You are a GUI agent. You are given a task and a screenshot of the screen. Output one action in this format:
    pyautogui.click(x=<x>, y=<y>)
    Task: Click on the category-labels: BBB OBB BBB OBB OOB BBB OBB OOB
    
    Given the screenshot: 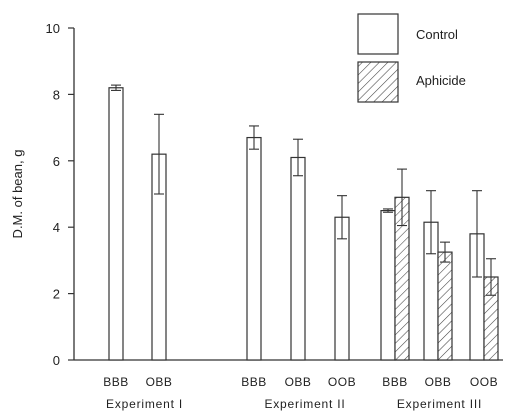 What is the action you would take?
    pyautogui.click(x=300, y=382)
    